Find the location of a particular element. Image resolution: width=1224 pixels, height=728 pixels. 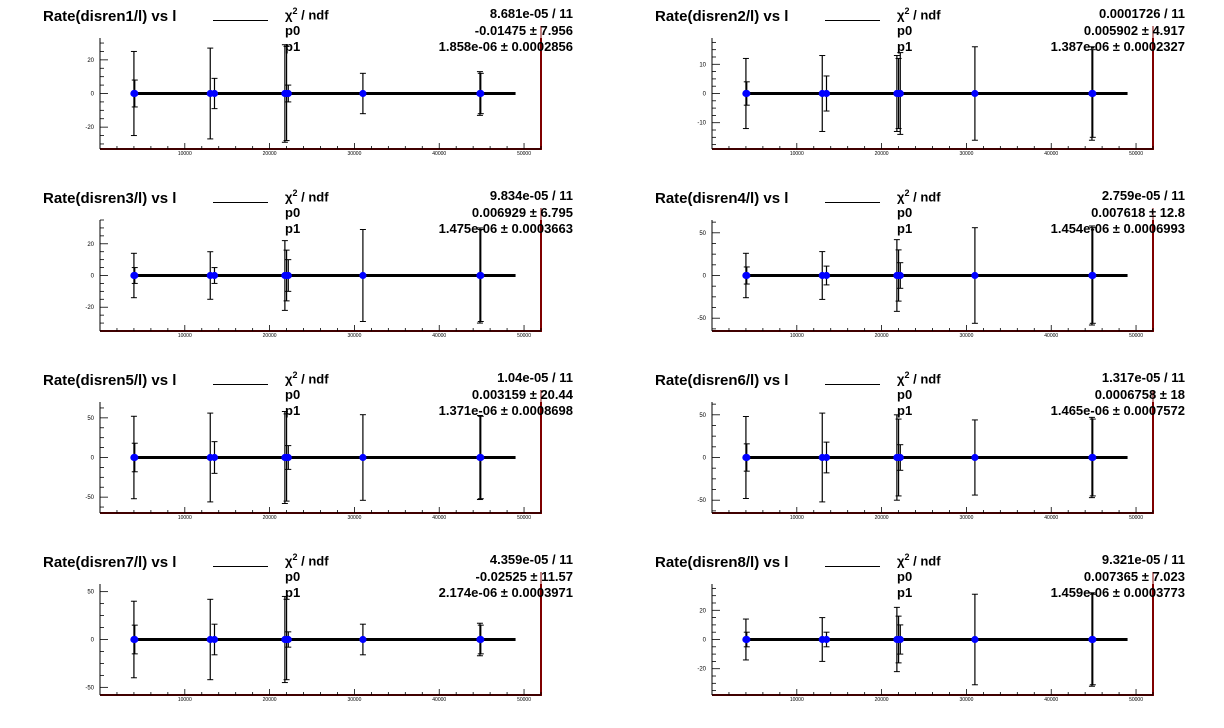

p0-value: 0.006929 ± 6.795 is located at coordinates (522, 212).